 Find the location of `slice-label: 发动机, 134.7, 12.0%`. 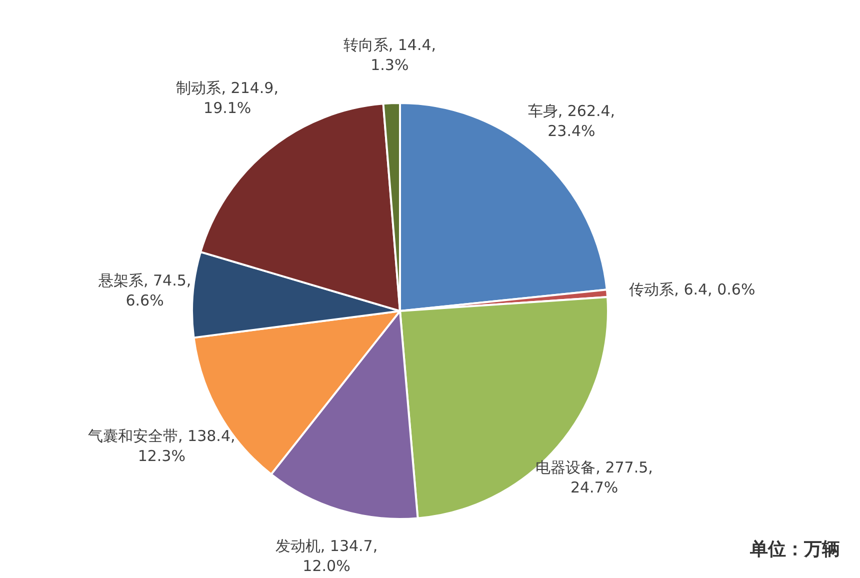

slice-label: 发动机, 134.7, 12.0% is located at coordinates (326, 556).